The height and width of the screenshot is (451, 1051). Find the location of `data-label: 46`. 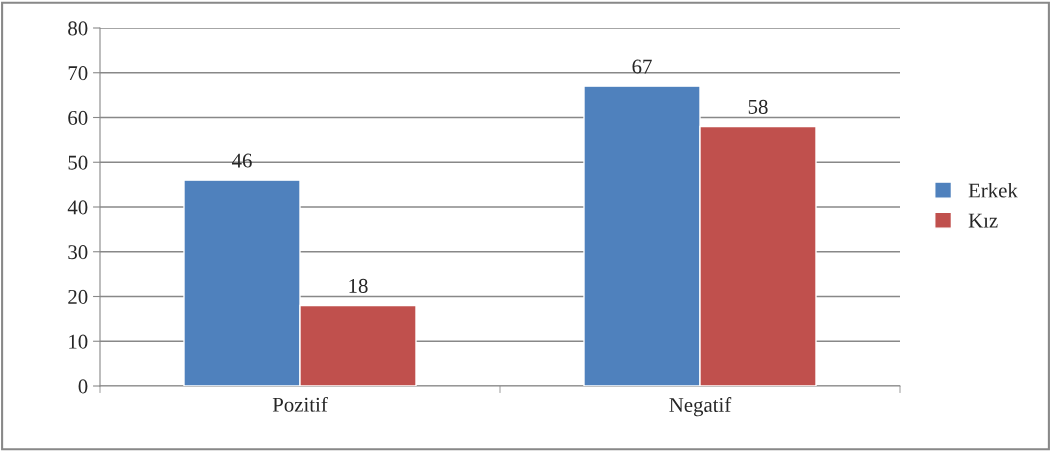

data-label: 46 is located at coordinates (241, 160).